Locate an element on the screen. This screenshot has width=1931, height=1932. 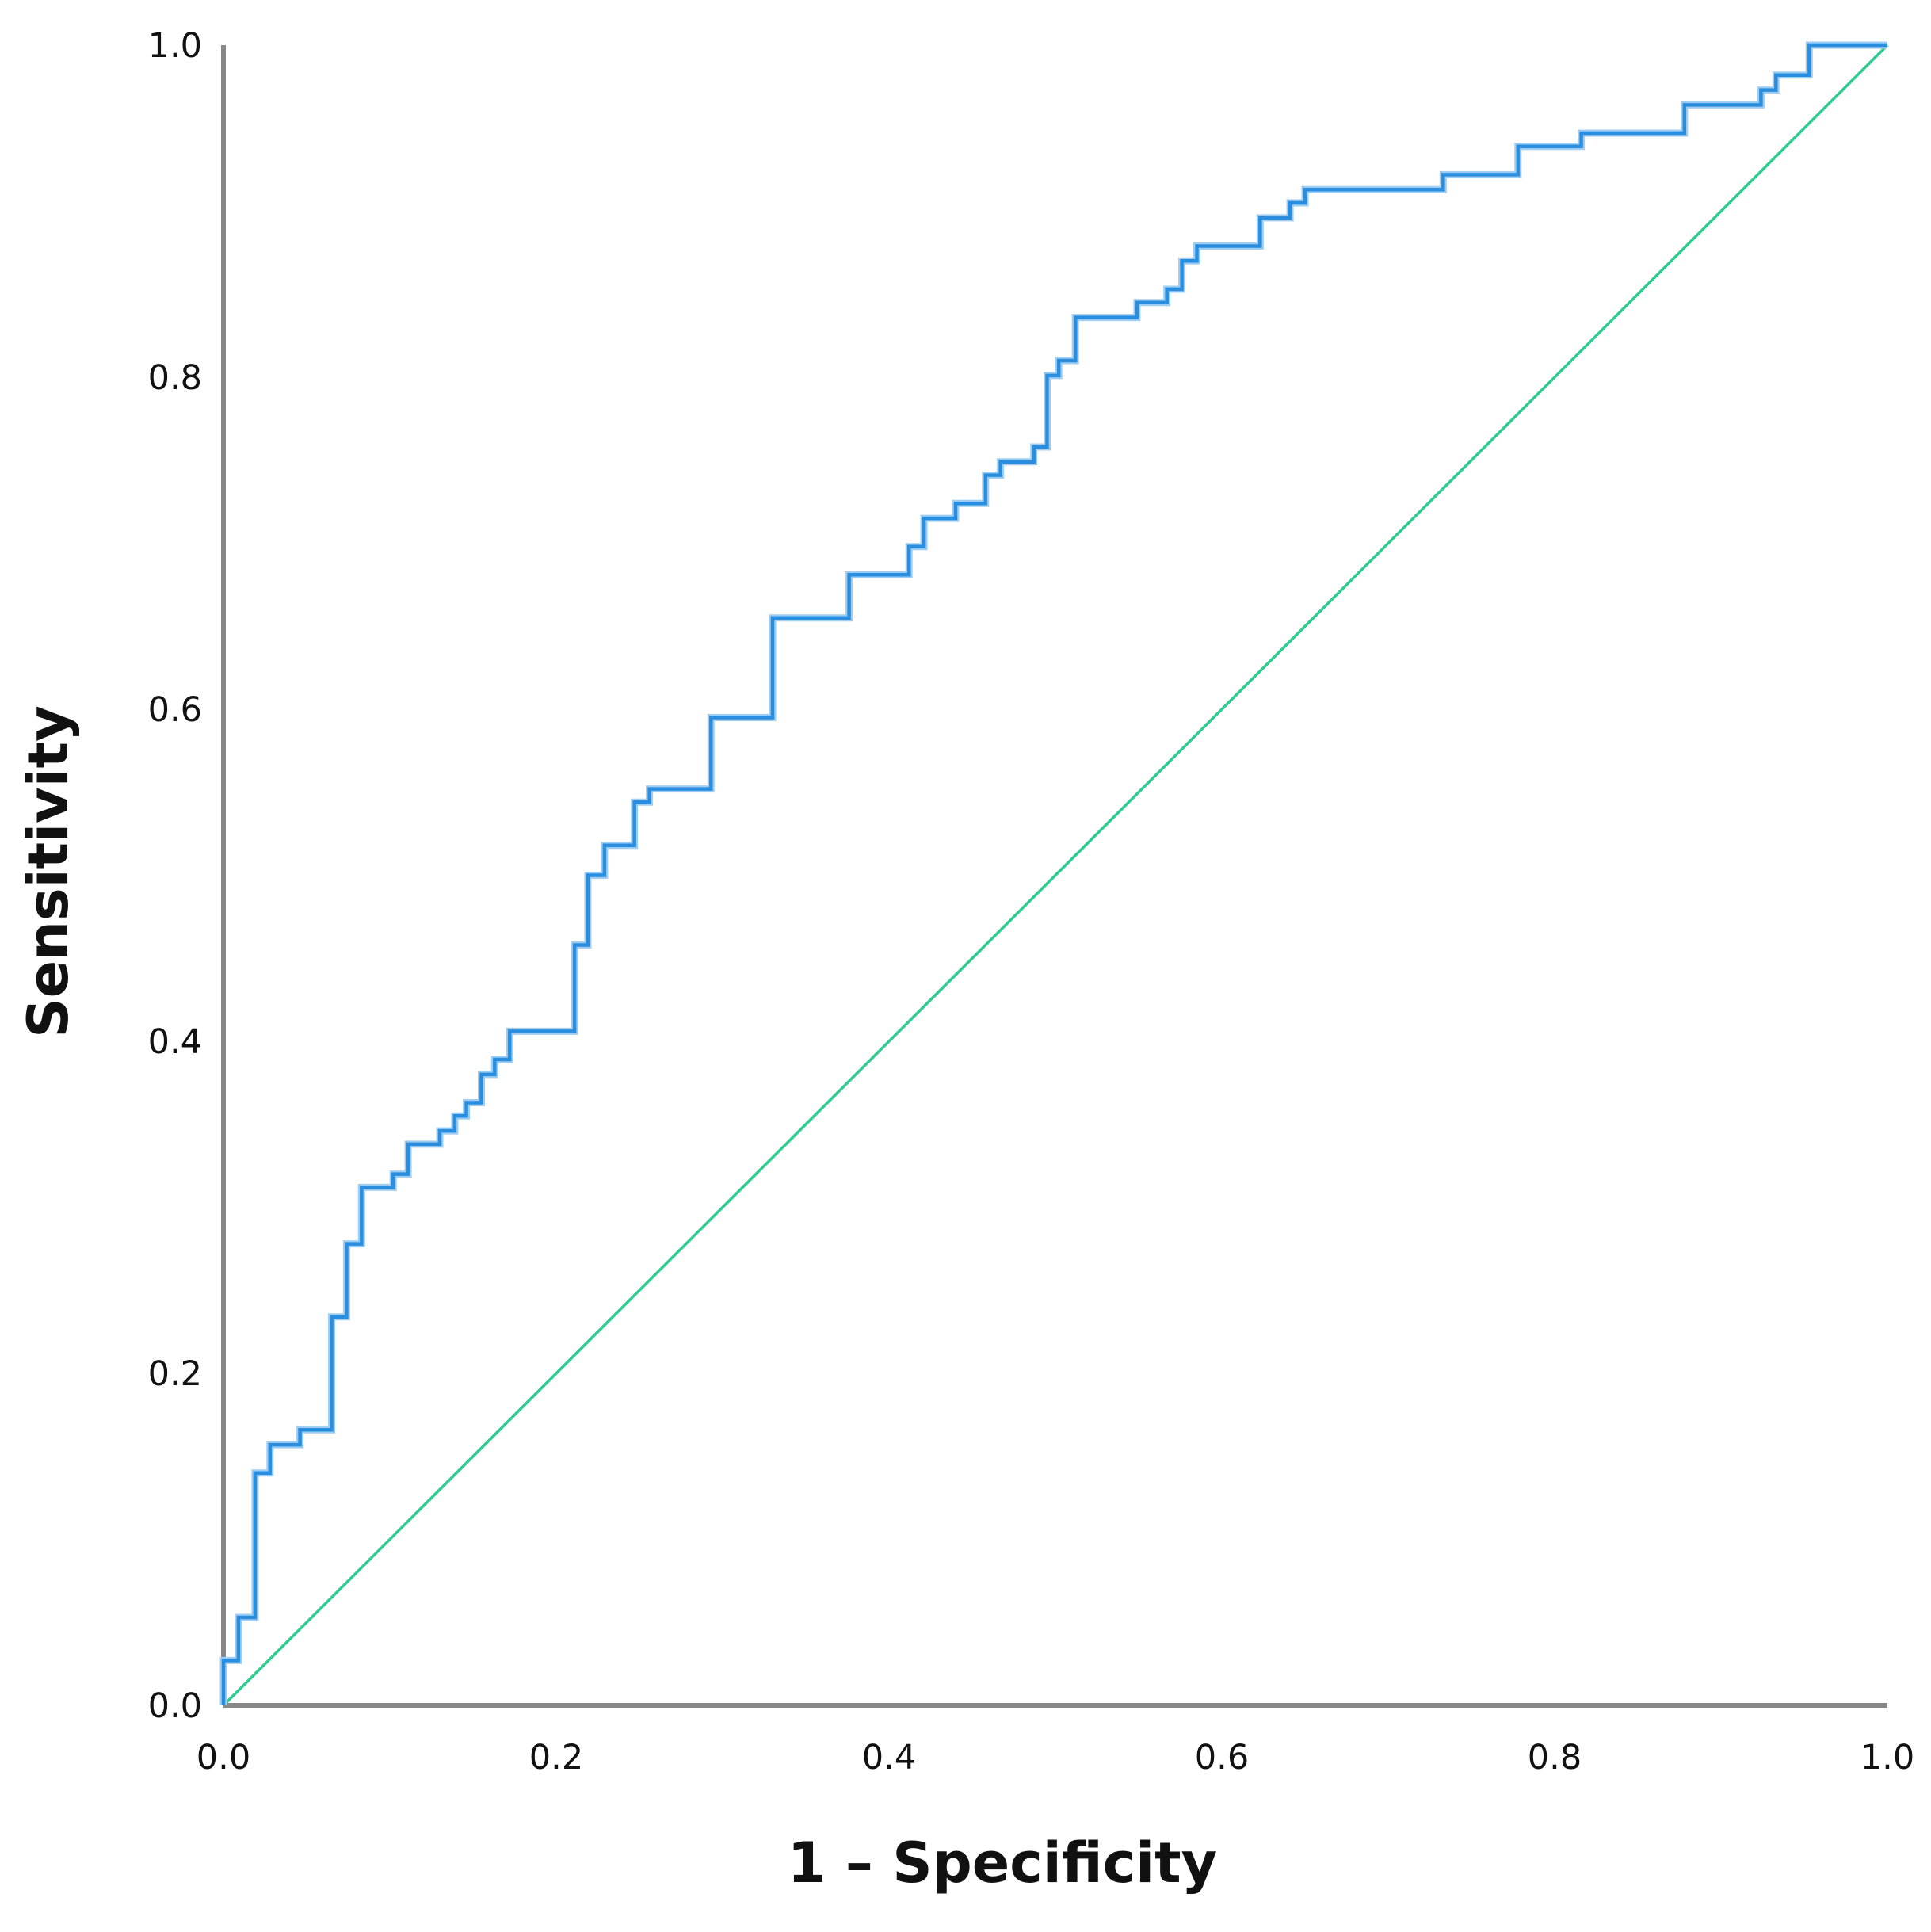
x-tick-label: 0.4 is located at coordinates (889, 1757).